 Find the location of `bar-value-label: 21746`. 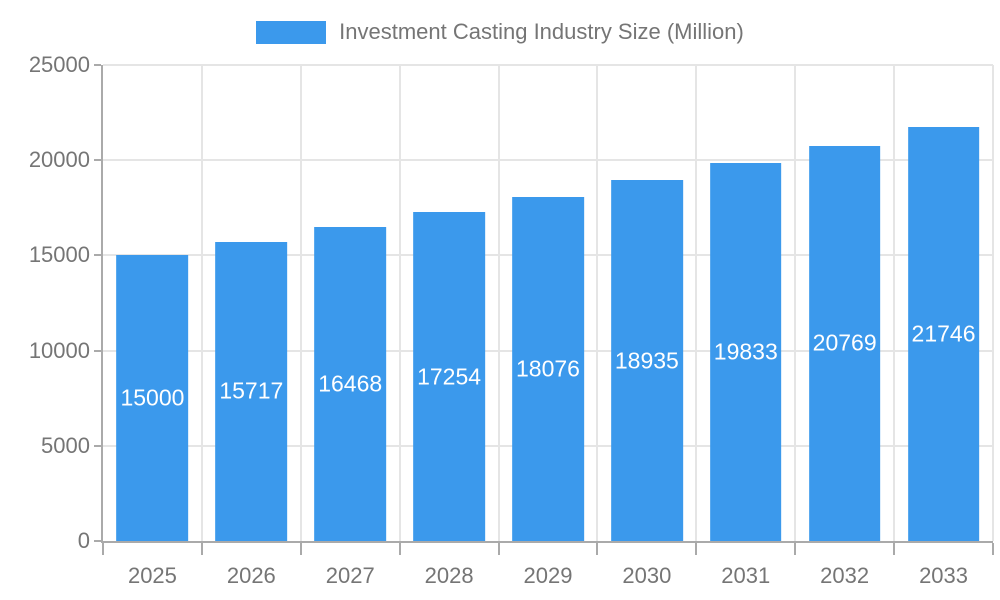

bar-value-label: 21746 is located at coordinates (943, 333).